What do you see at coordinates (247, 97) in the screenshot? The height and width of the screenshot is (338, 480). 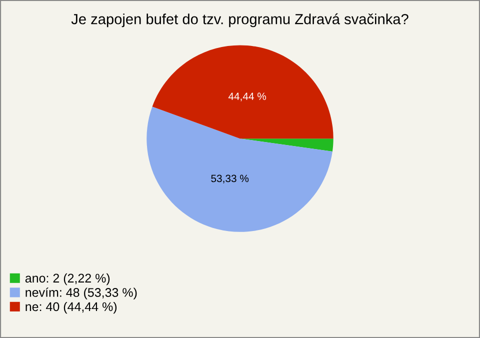 I see `data-label: 44,44 %` at bounding box center [247, 97].